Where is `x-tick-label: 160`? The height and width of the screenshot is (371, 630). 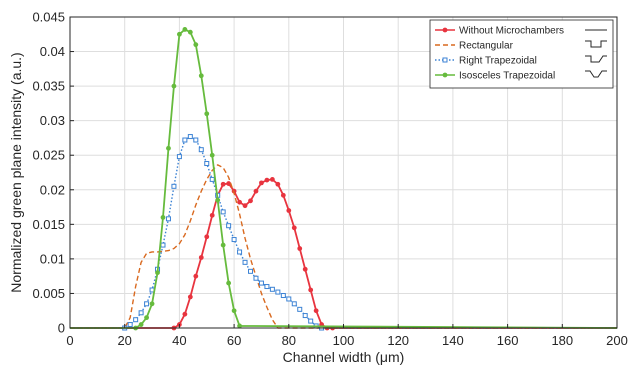 x-tick-label: 160 is located at coordinates (508, 340).